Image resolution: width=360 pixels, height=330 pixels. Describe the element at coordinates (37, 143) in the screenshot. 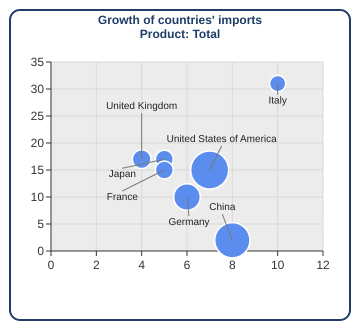

I see `y-tick-label: 20` at that location.